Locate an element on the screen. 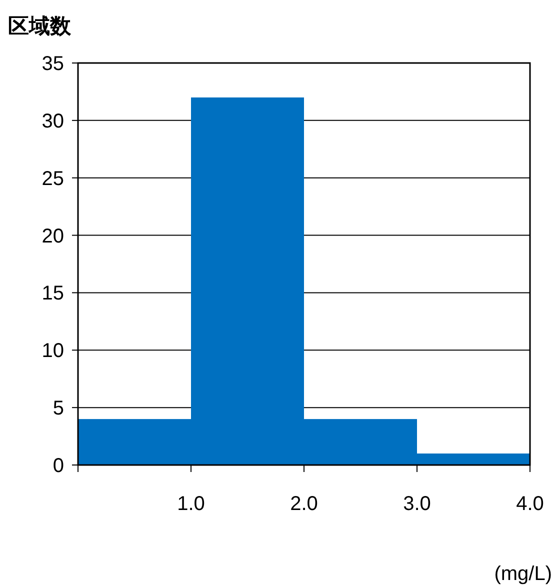 This screenshot has width=559, height=587. y-tick-label: 20 is located at coordinates (53, 236).